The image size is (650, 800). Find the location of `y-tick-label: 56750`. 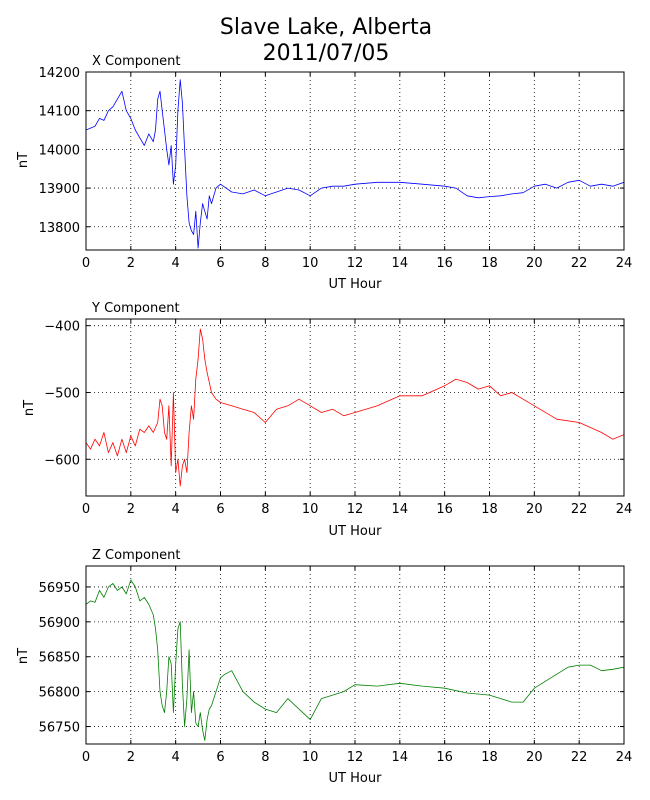

y-tick-label: 56750 is located at coordinates (59, 728).